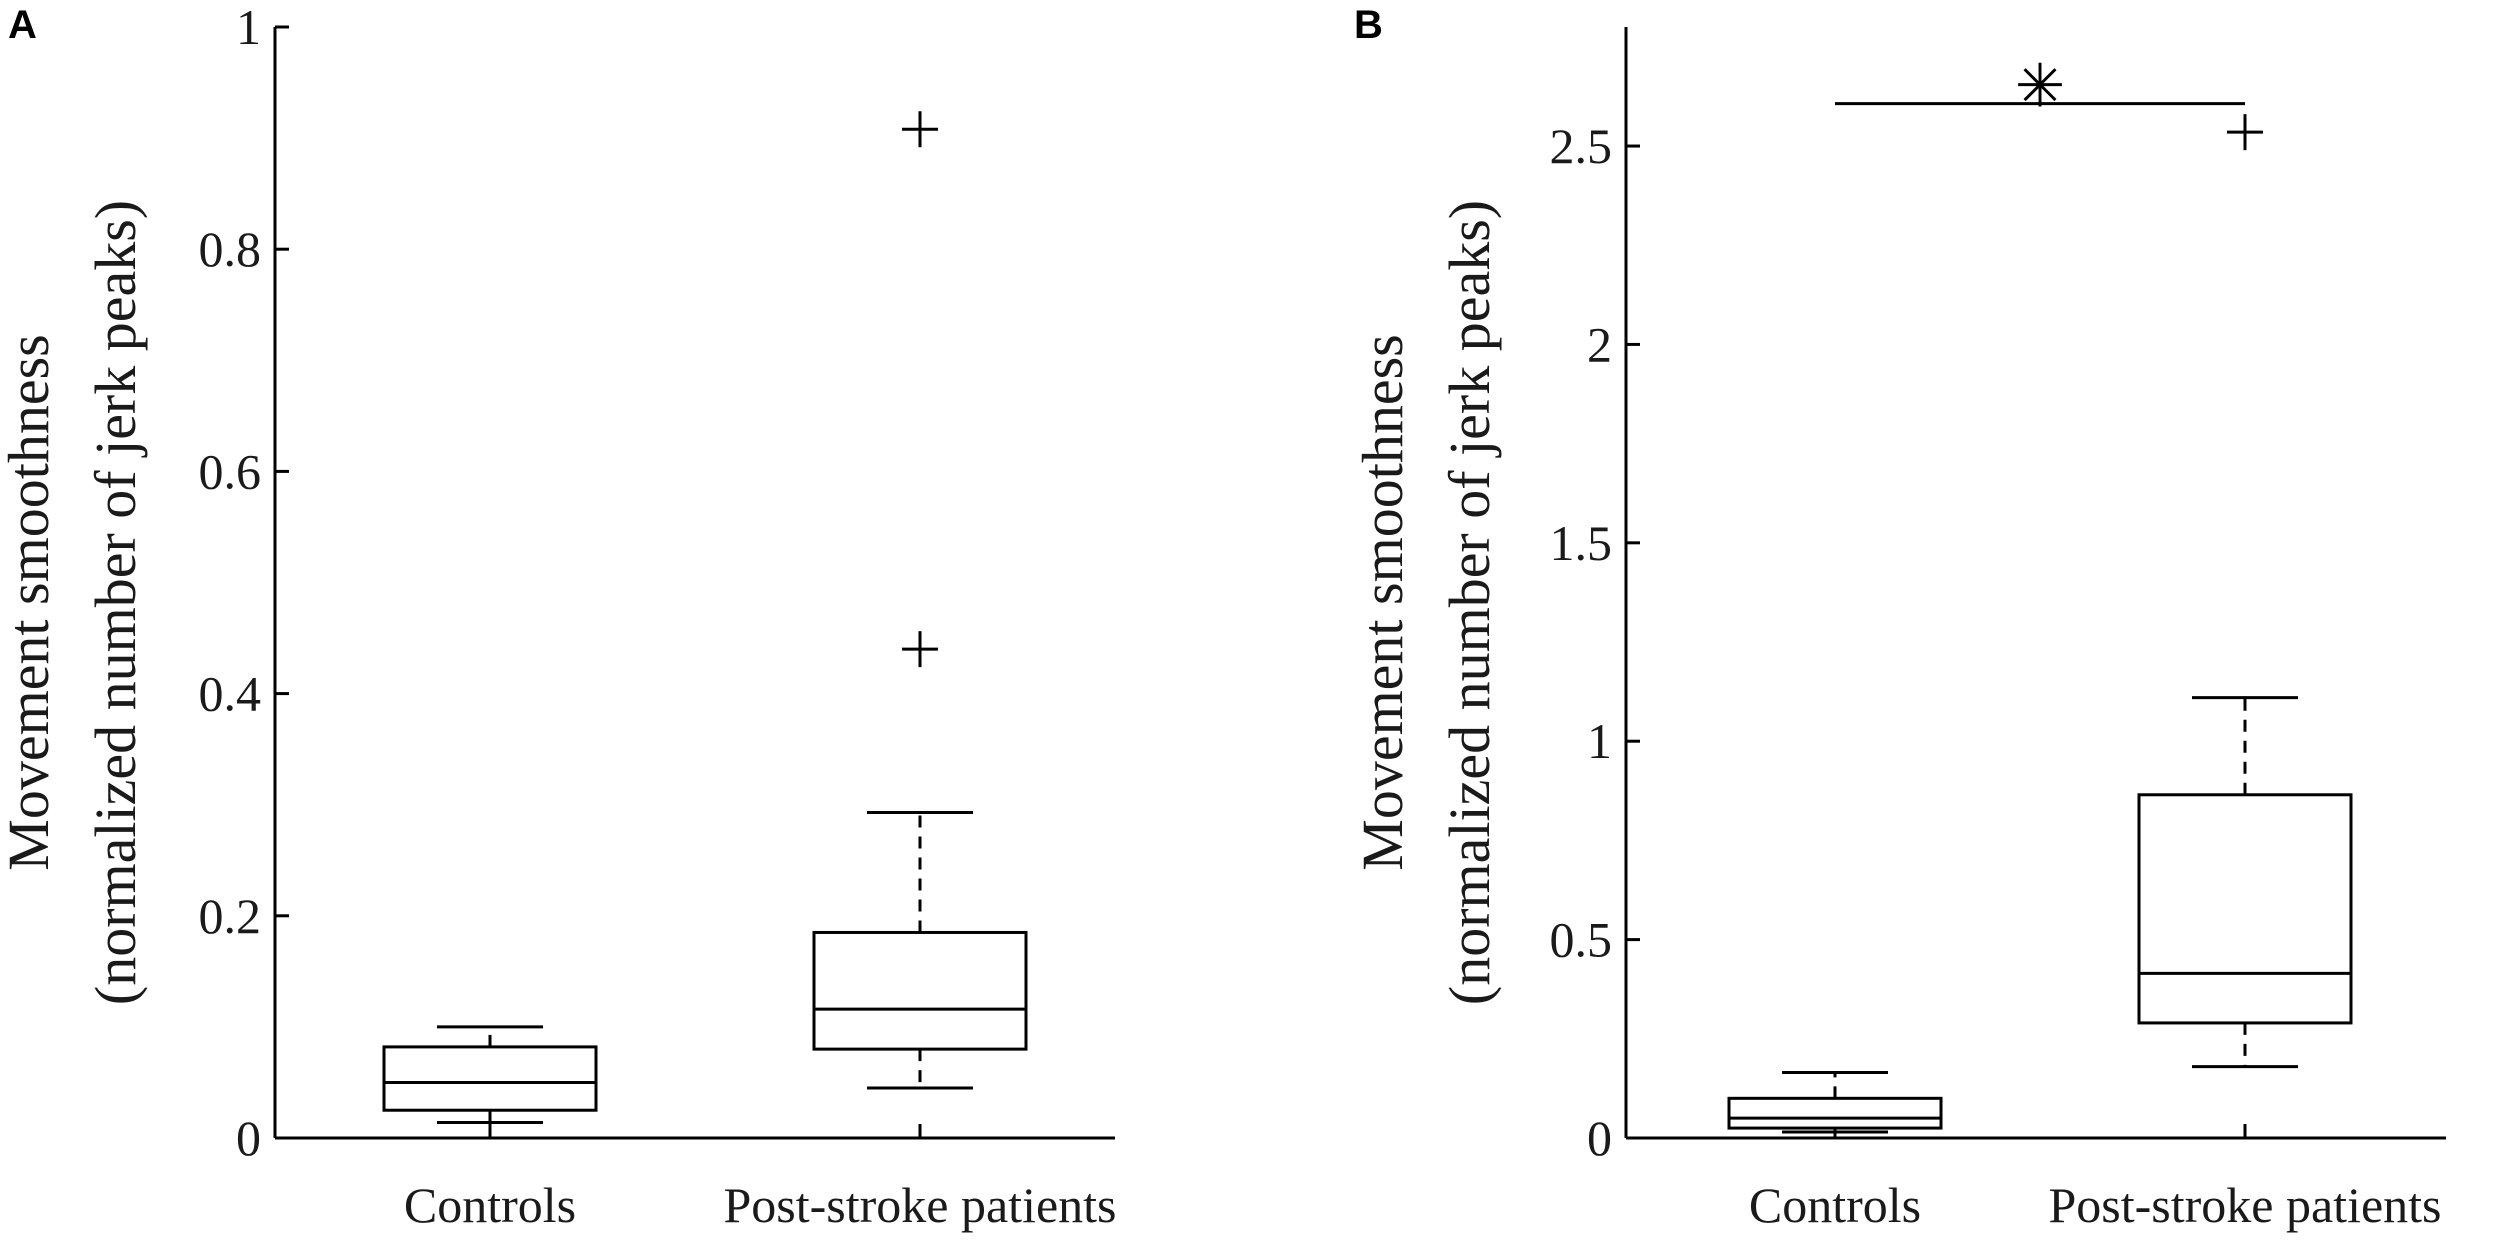 Image resolution: width=2500 pixels, height=1242 pixels. I want to click on y-tick-label: 0.2, so click(230, 916).